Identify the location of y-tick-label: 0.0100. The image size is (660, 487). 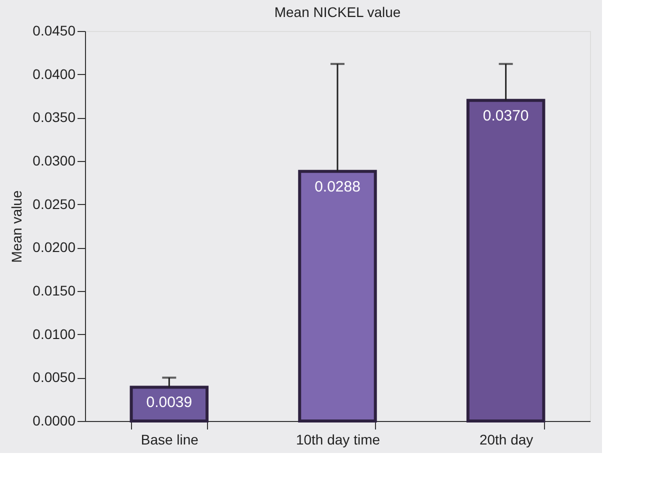
(54, 334).